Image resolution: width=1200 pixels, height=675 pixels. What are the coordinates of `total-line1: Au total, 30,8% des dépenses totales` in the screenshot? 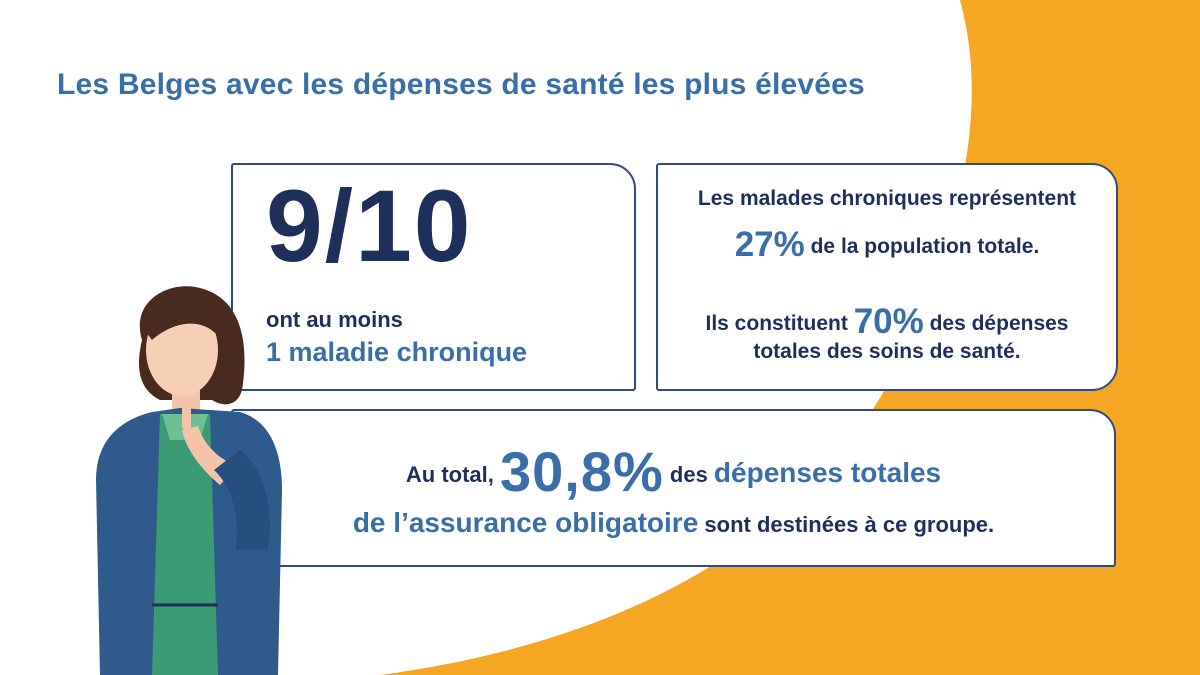 It's located at (673, 471).